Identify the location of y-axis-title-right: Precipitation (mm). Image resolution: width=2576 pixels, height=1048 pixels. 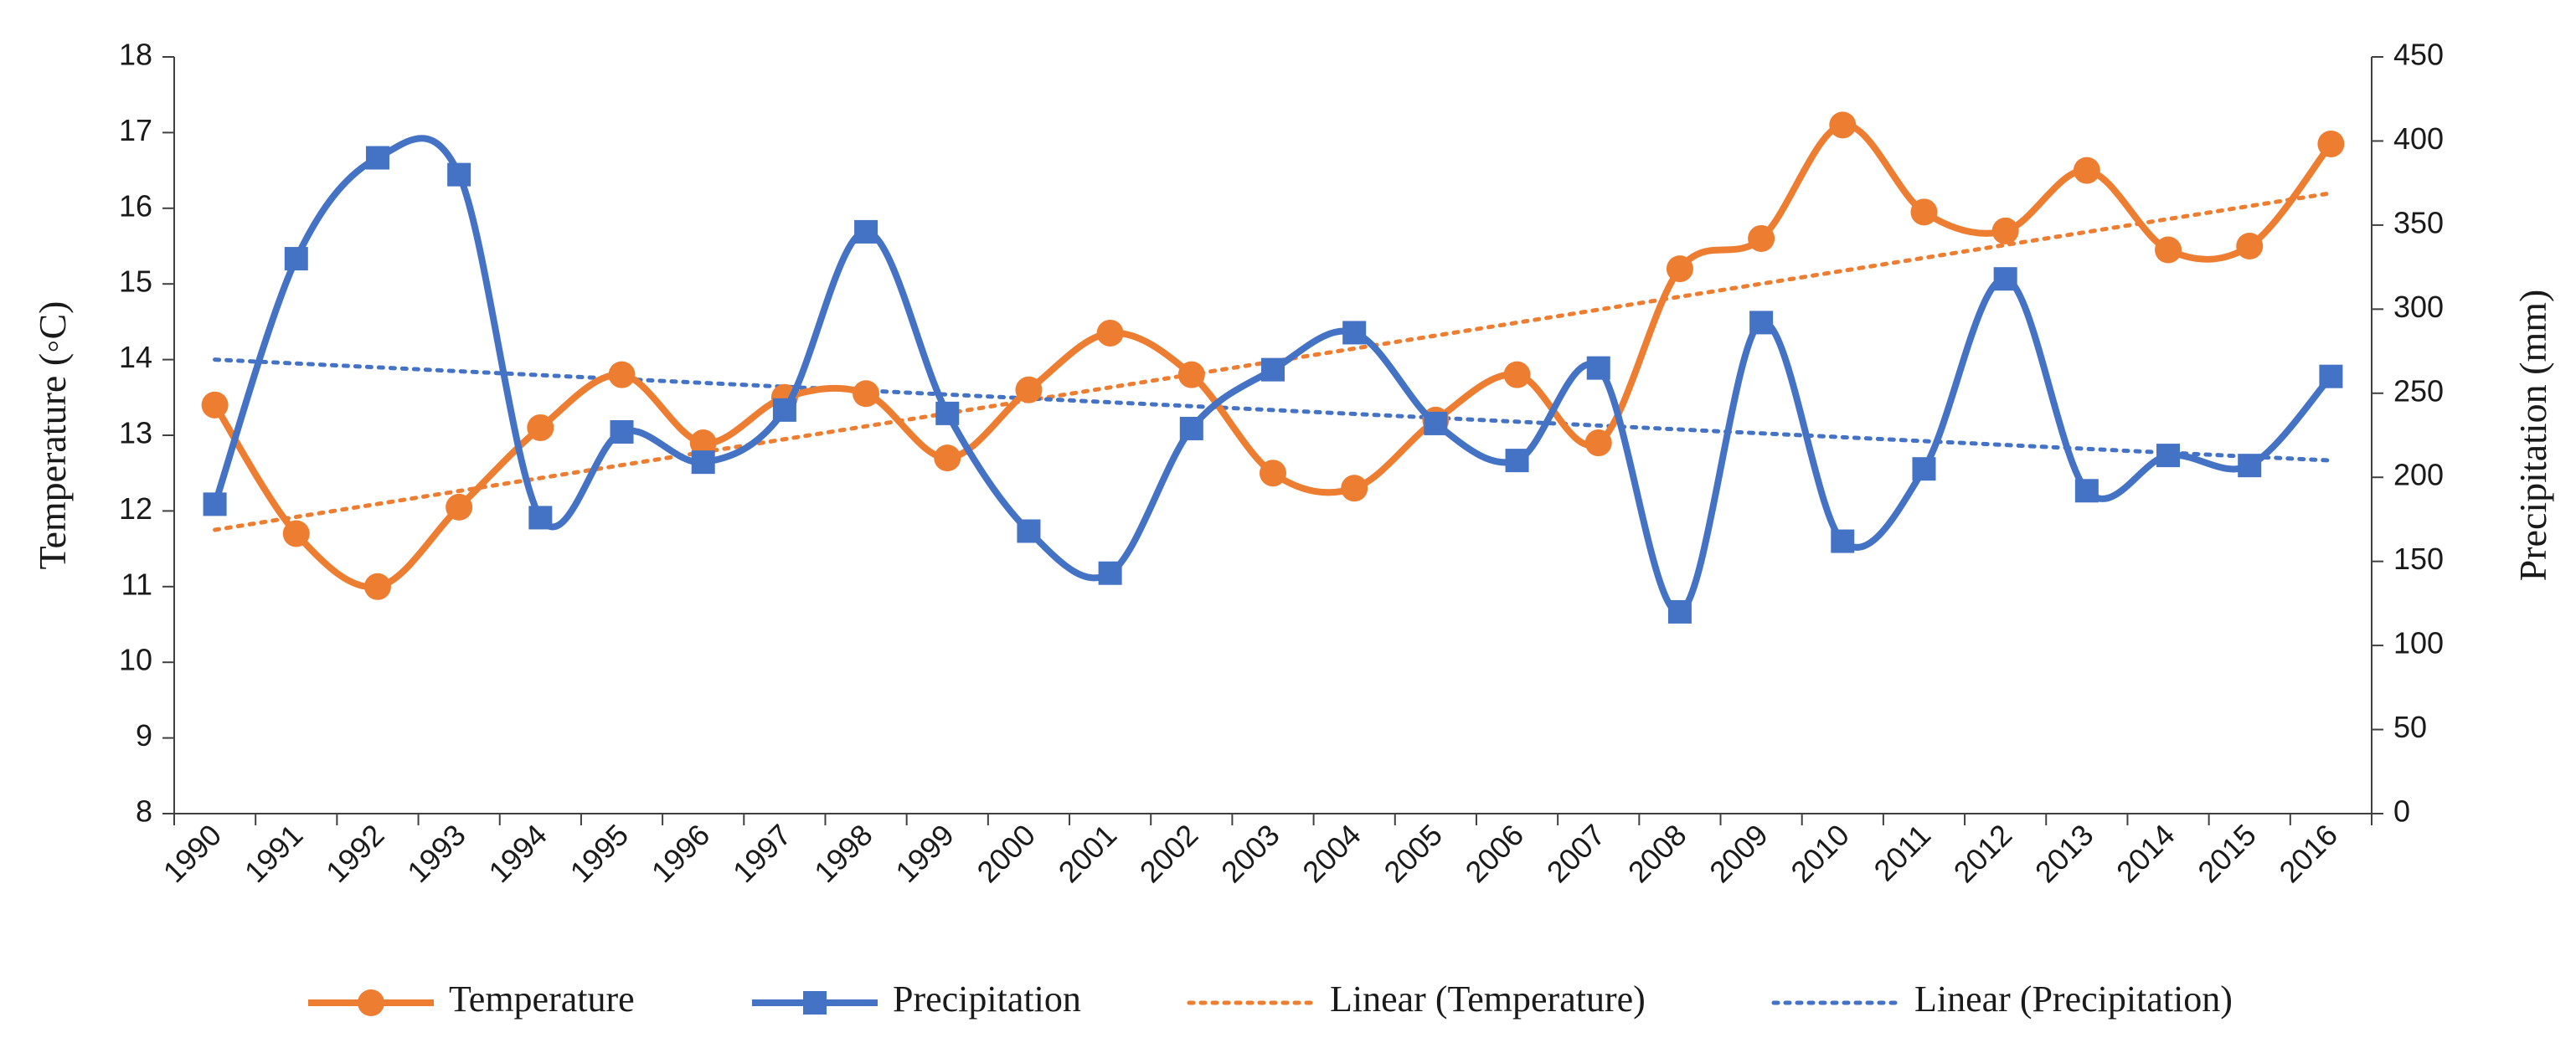
(2533, 436).